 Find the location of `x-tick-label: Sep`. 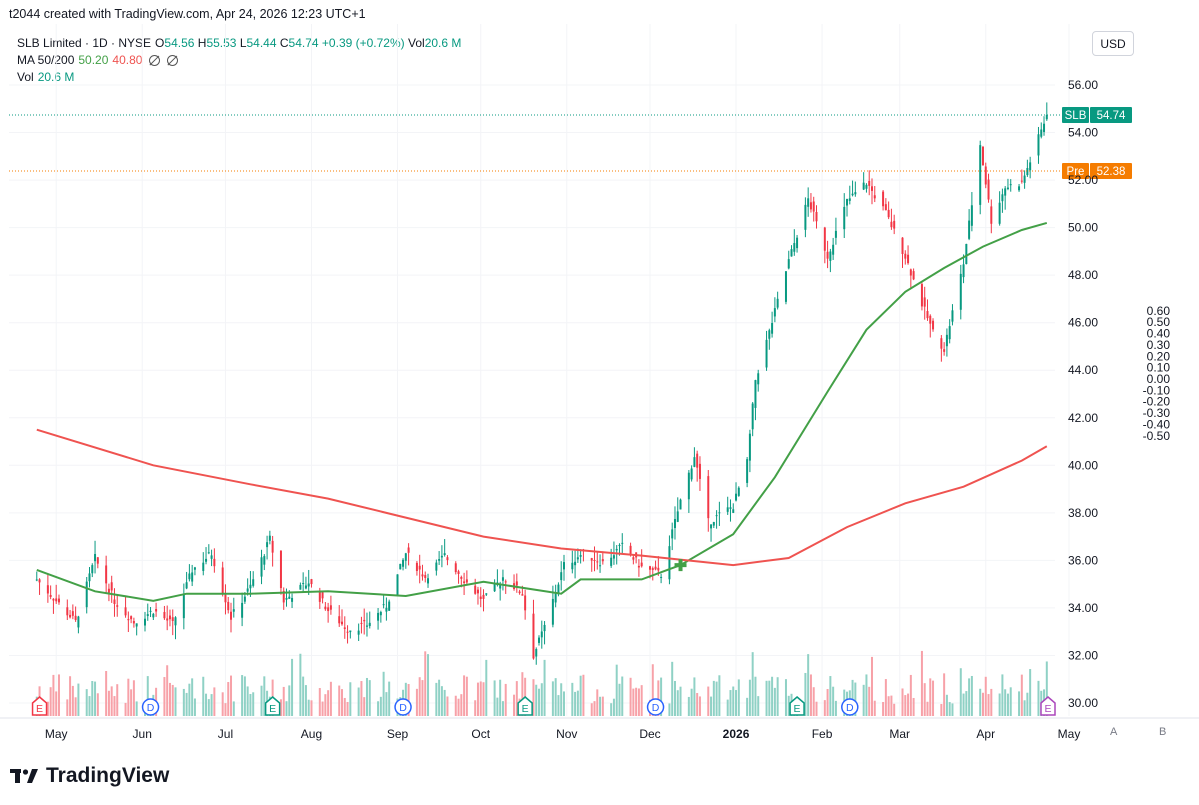

x-tick-label: Sep is located at coordinates (398, 734).